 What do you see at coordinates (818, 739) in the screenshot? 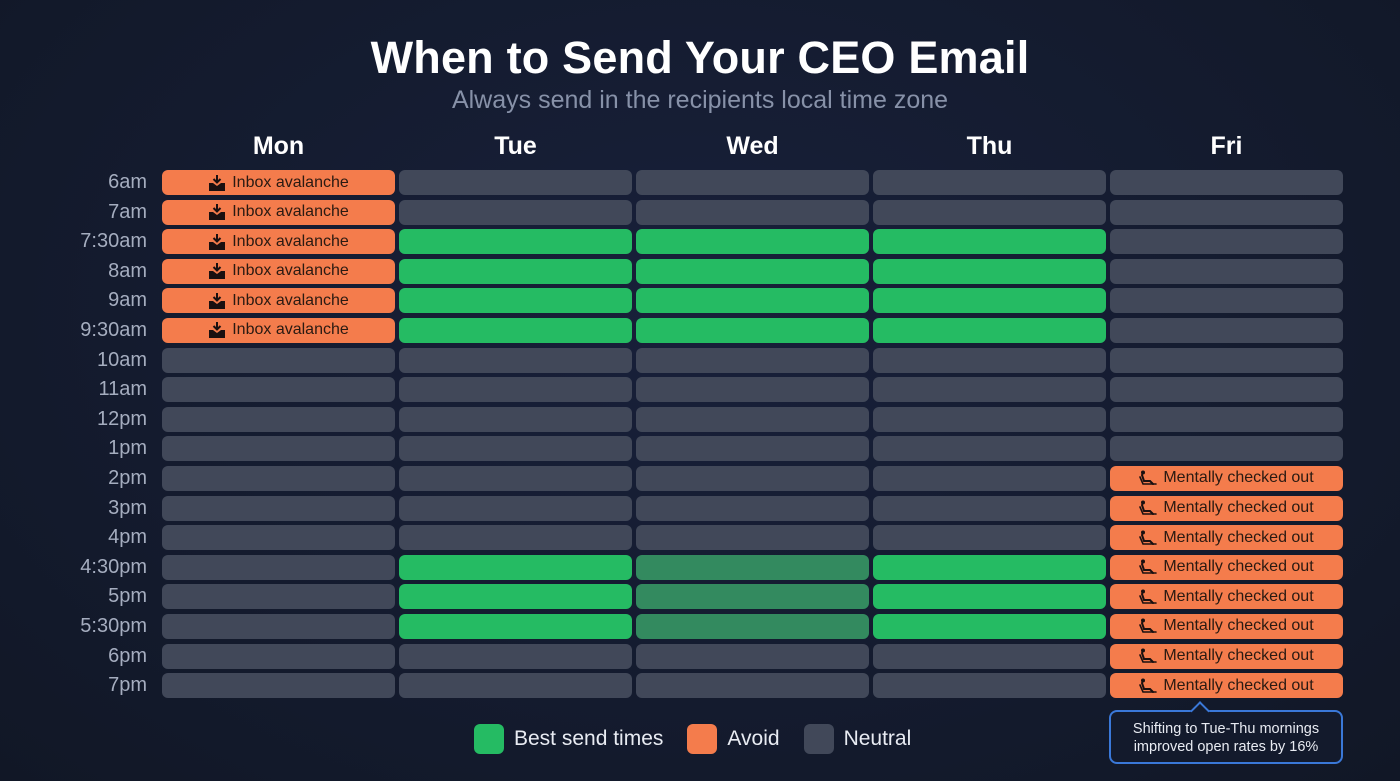
I see `legend-swatch-neutral` at bounding box center [818, 739].